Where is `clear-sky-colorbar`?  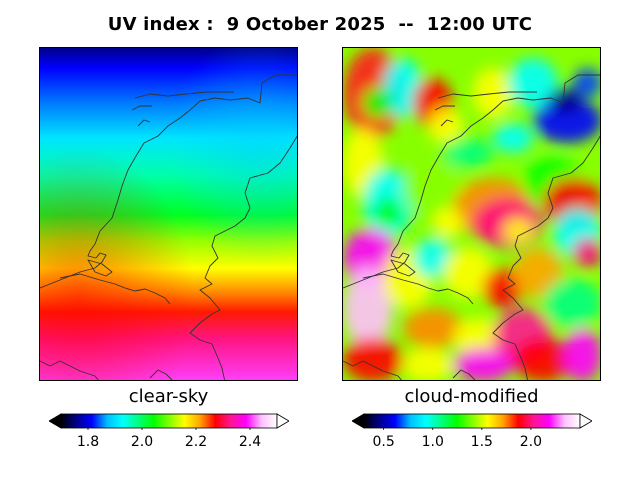
clear-sky-colorbar is located at coordinates (169, 421).